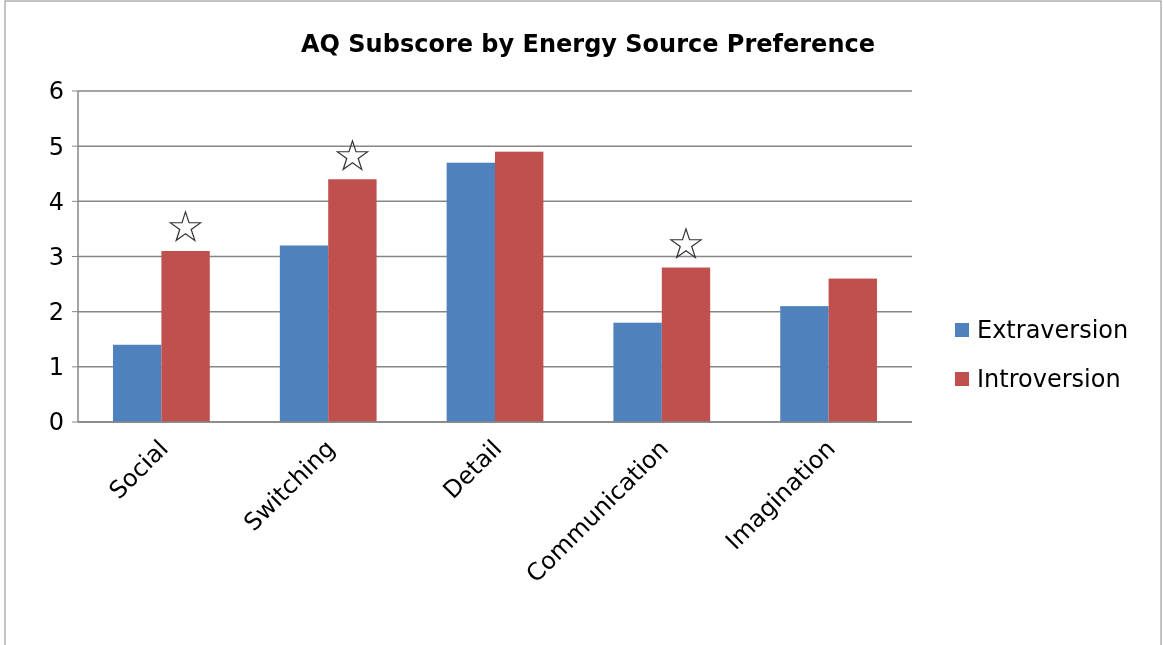 The height and width of the screenshot is (645, 1163). Describe the element at coordinates (56, 367) in the screenshot. I see `y-tick-label: 1` at that location.